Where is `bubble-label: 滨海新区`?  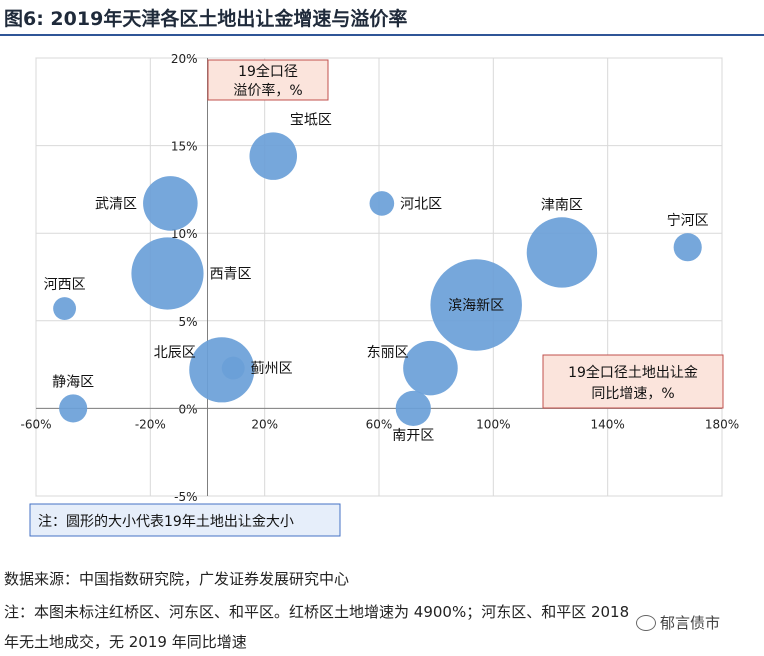 bubble-label: 滨海新区 is located at coordinates (476, 306).